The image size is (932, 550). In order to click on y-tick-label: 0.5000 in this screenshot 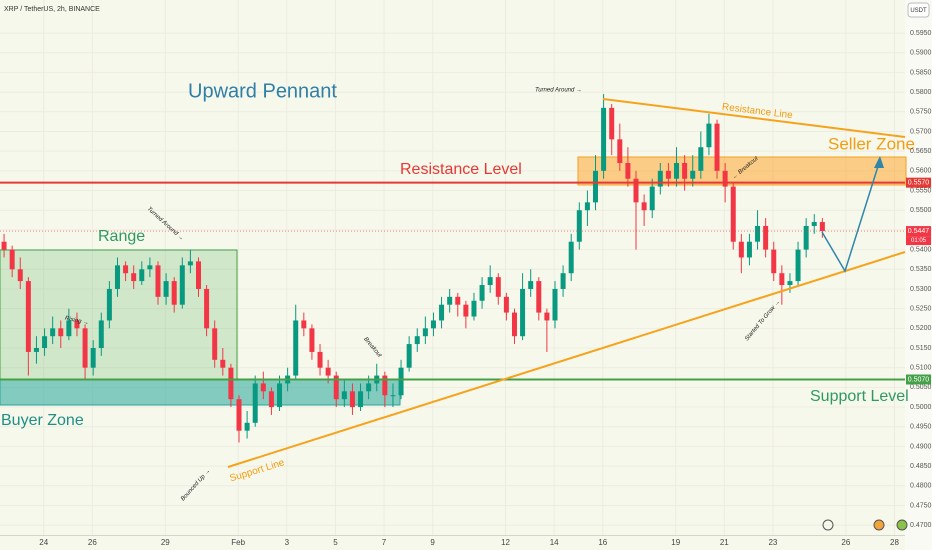, I will do `click(921, 407)`.